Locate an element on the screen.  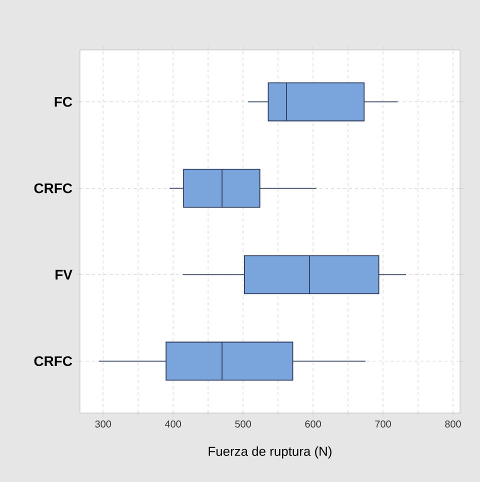
x-axis-title: Fuerza de ruptura (N) is located at coordinates (270, 452).